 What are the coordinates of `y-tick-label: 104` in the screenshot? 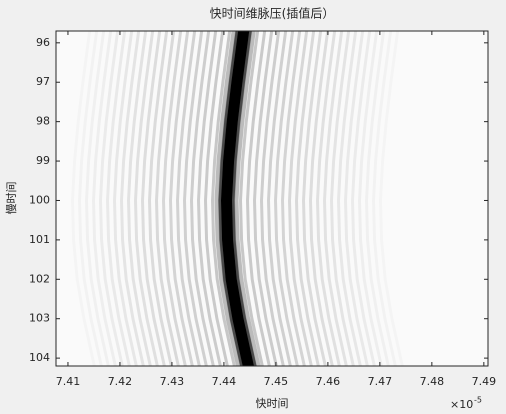 It's located at (39, 357).